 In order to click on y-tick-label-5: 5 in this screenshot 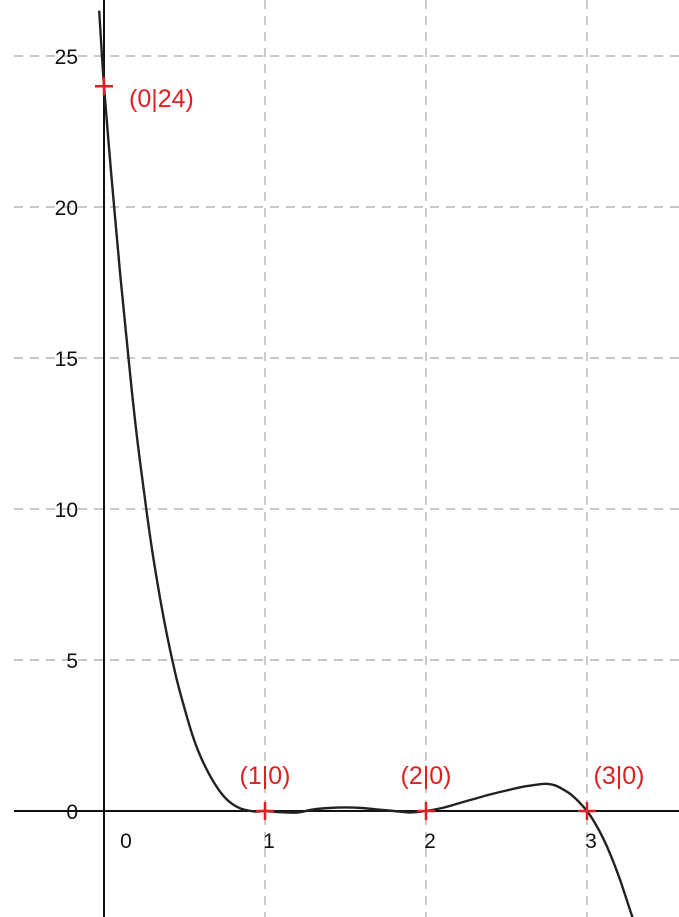, I will do `click(72, 661)`.